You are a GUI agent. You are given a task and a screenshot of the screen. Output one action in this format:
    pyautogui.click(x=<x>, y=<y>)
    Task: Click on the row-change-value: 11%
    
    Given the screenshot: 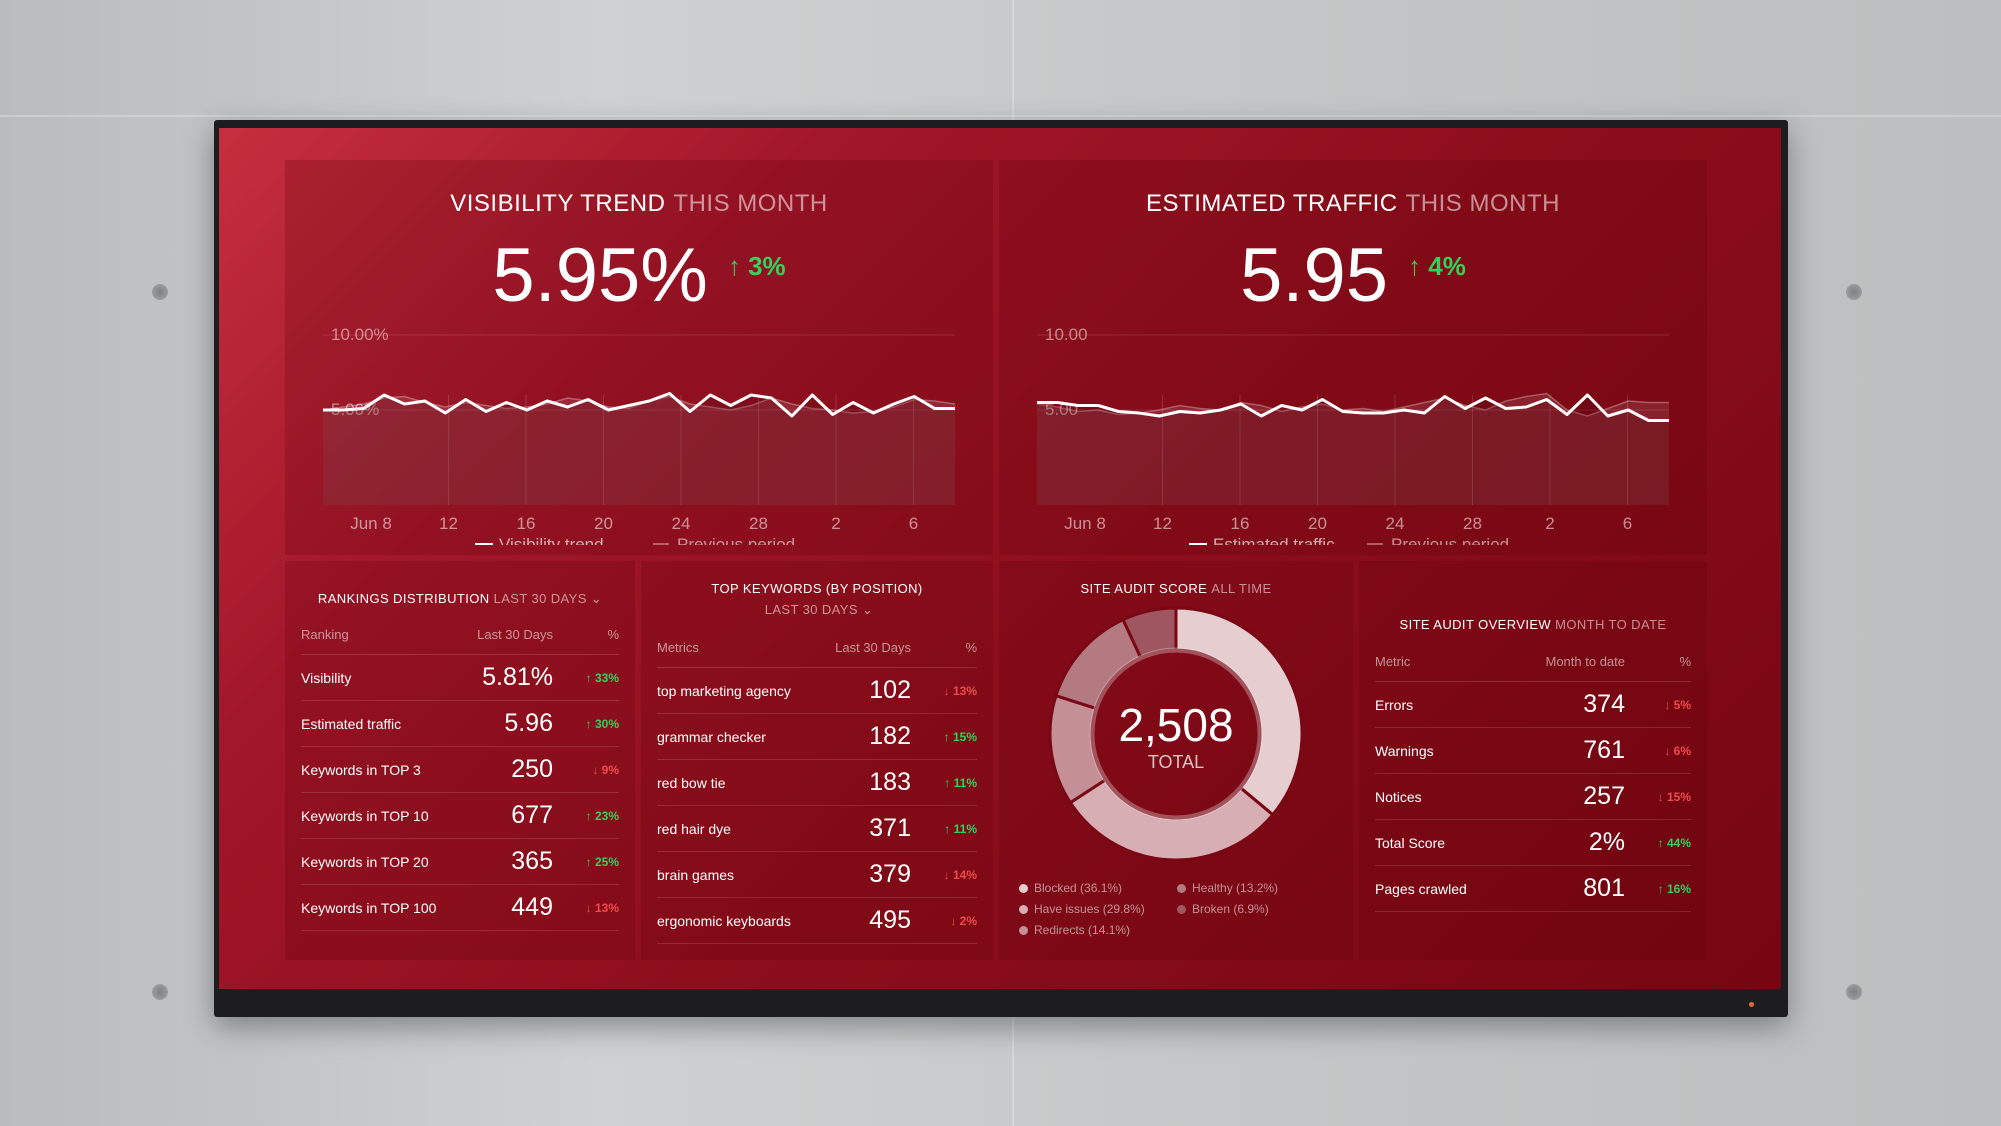 What is the action you would take?
    pyautogui.click(x=965, y=828)
    